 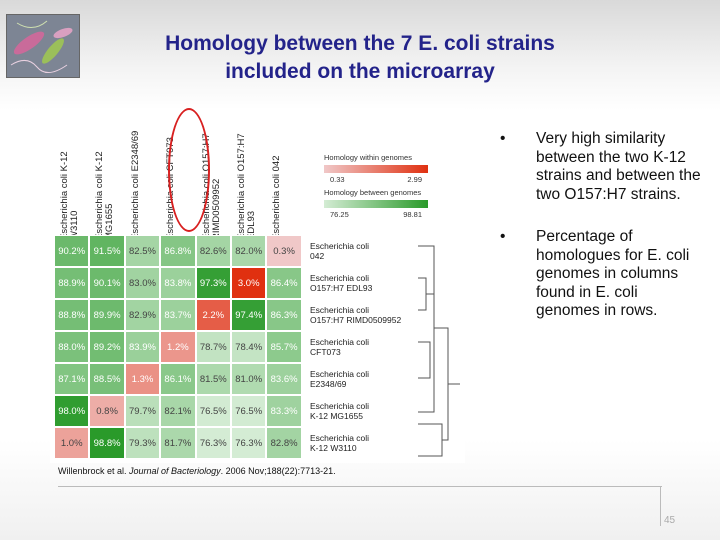 What do you see at coordinates (107, 347) in the screenshot?
I see `matrix-cell: 89.2%` at bounding box center [107, 347].